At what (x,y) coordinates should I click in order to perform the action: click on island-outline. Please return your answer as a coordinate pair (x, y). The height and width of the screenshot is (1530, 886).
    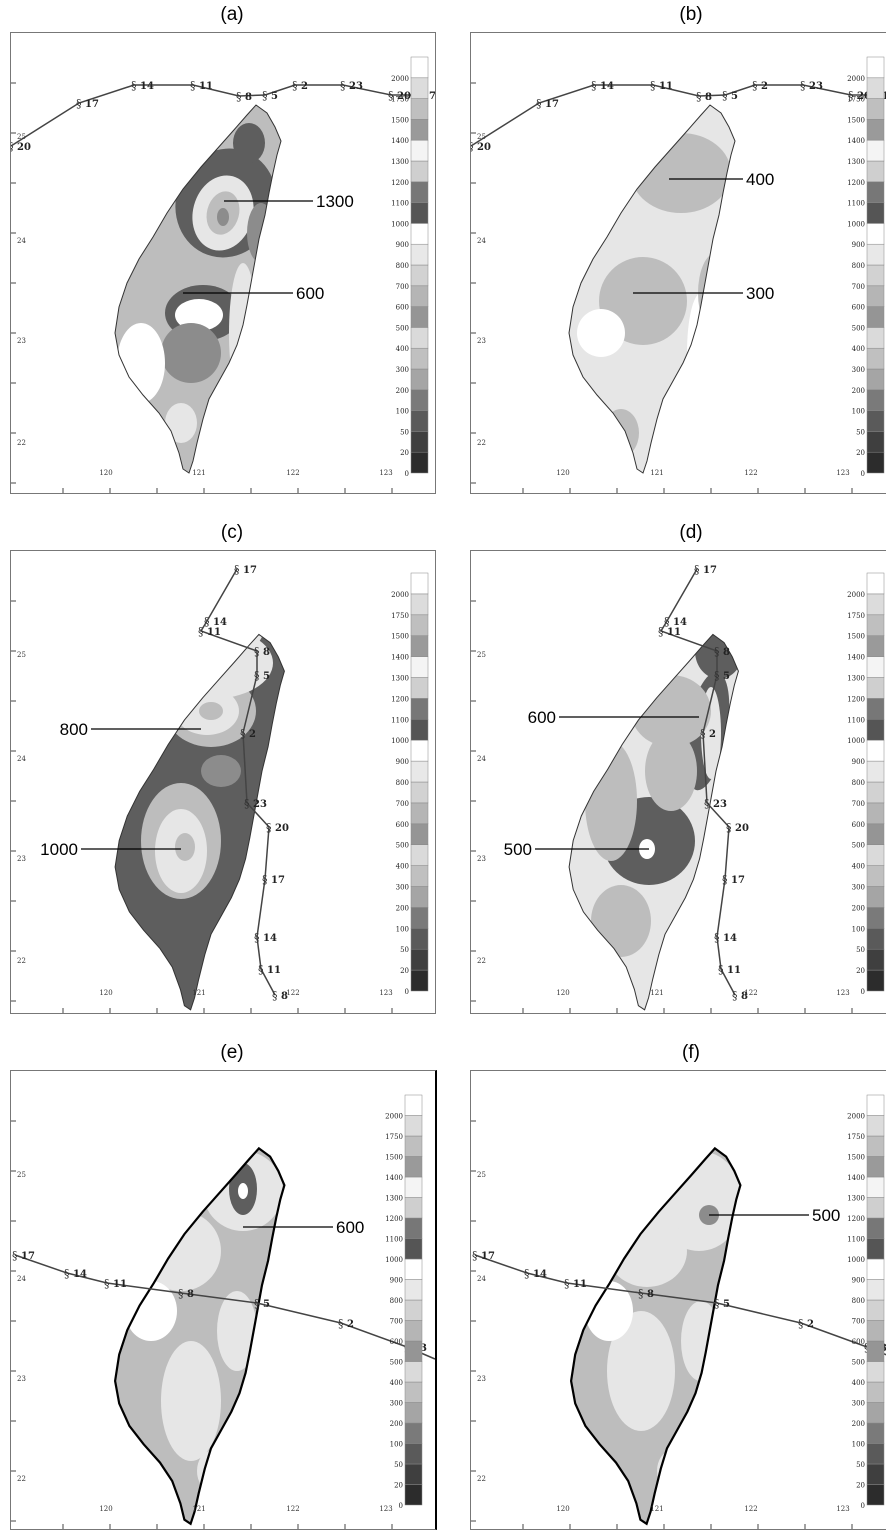
    Looking at the image, I should click on (653, 822).